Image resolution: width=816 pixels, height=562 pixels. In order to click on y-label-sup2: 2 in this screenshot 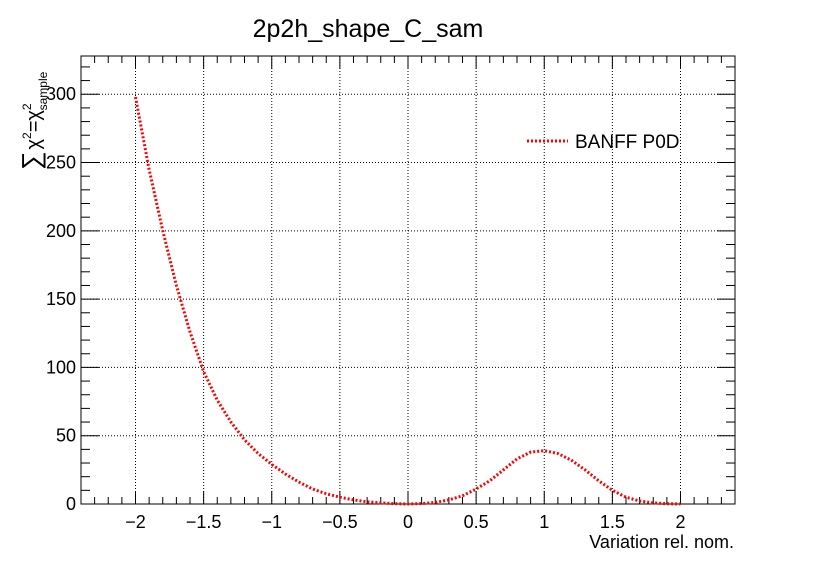, I will do `click(27, 106)`.